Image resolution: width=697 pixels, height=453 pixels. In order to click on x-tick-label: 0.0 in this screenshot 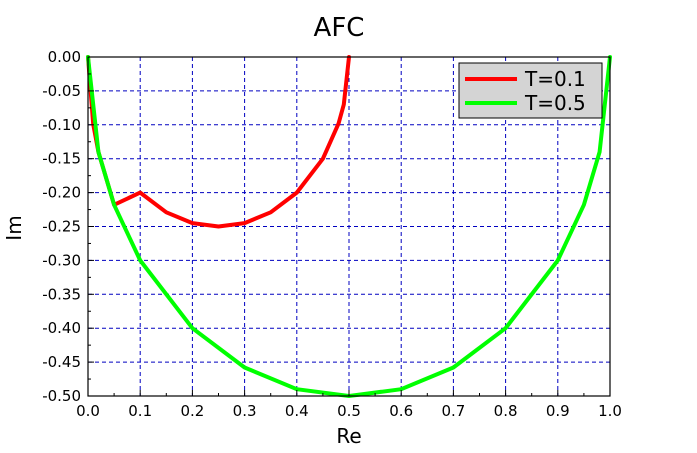, I will do `click(88, 411)`.